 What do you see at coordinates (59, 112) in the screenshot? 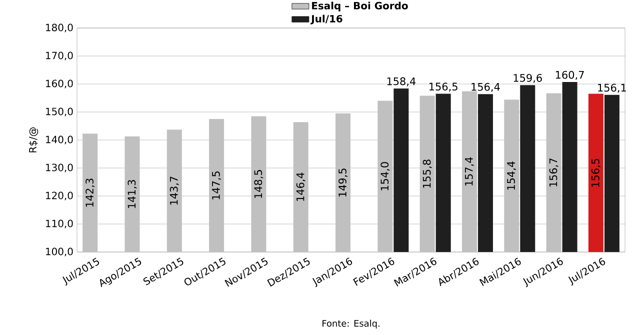
I see `y-tick-label: 150,0` at bounding box center [59, 112].